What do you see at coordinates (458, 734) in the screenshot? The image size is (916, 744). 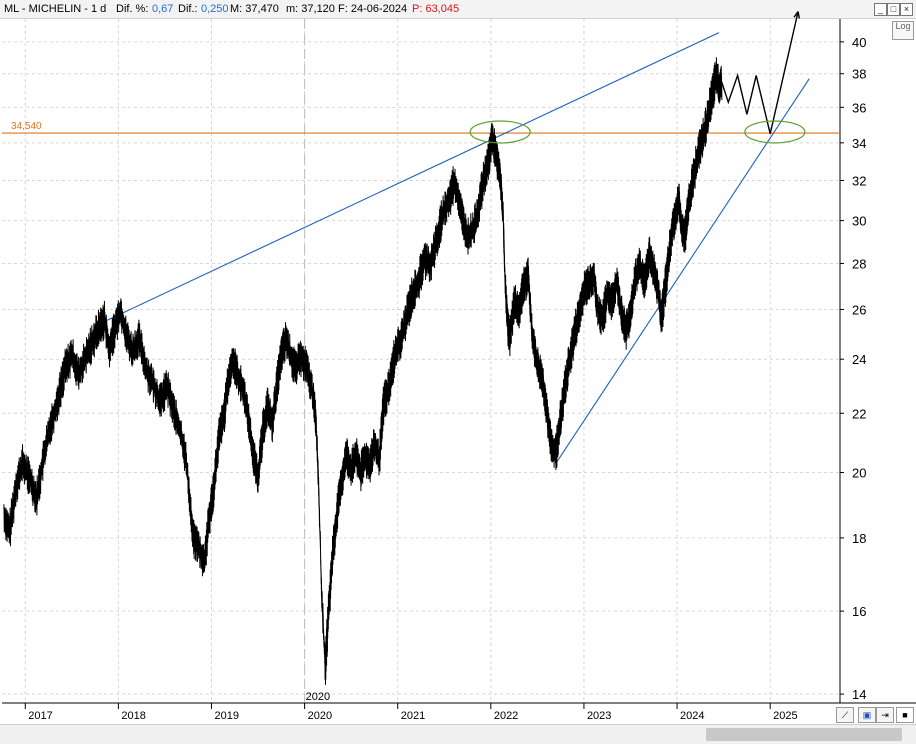 I see `horizontal-scrollbar` at bounding box center [458, 734].